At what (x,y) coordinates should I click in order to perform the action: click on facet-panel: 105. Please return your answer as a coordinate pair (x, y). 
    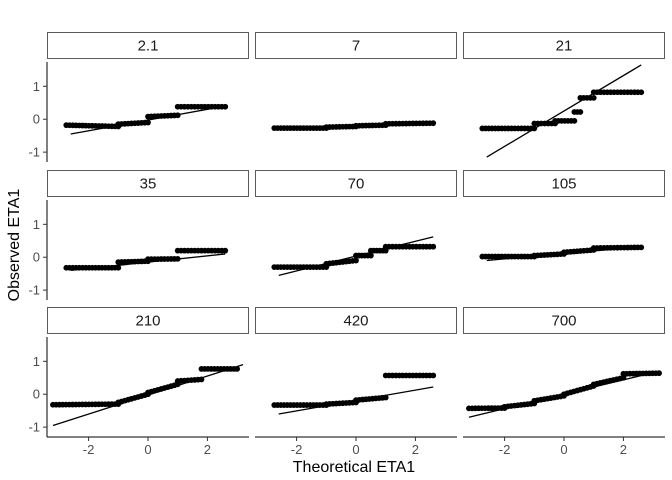
    Looking at the image, I should click on (564, 216).